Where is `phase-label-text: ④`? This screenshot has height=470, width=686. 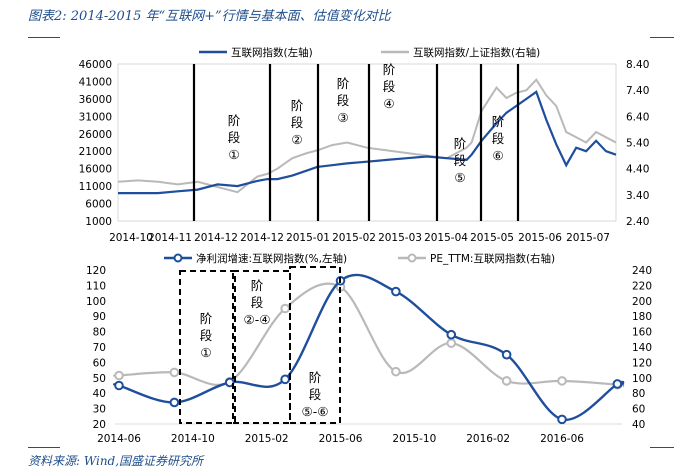 phase-label-text: ④ is located at coordinates (388, 103).